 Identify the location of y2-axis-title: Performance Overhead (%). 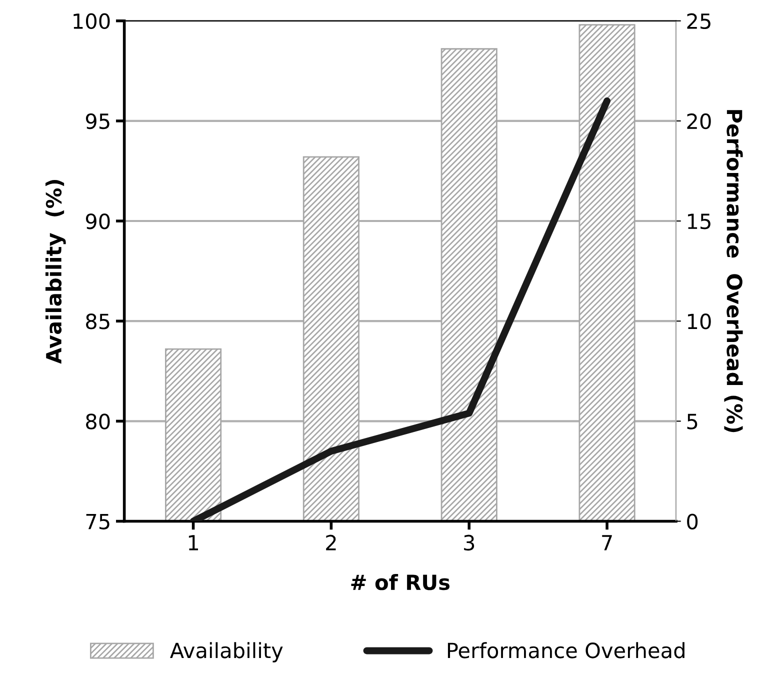
(733, 271).